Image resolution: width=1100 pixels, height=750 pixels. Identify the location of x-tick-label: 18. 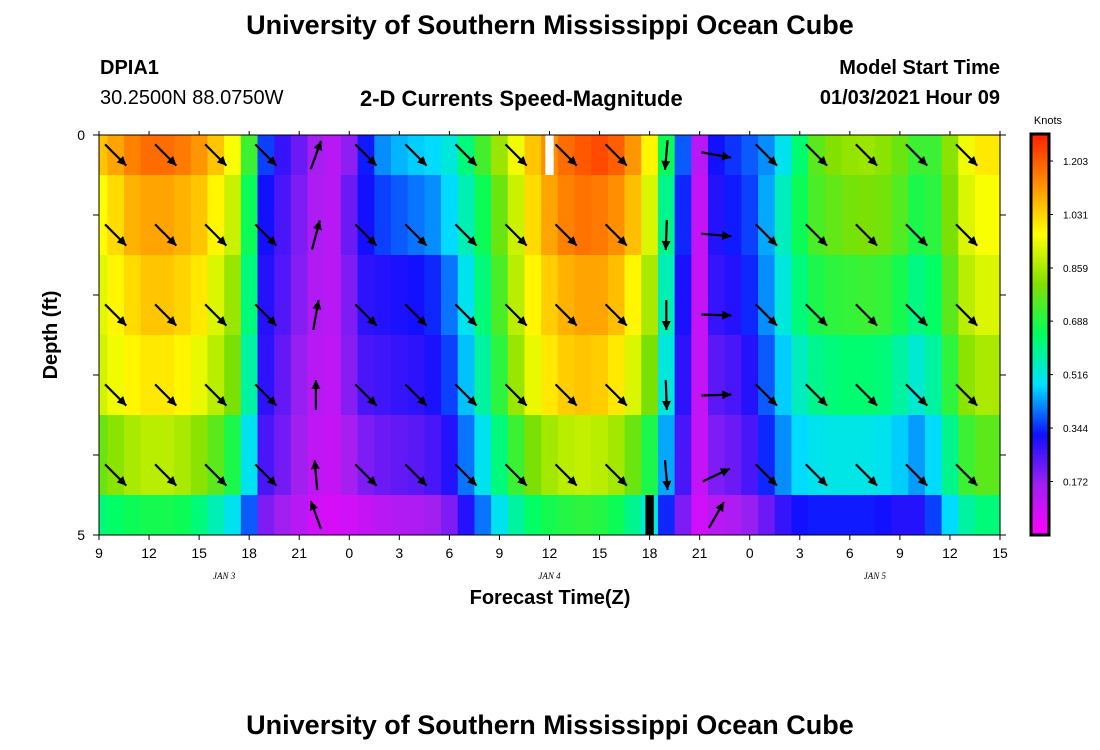
(650, 553).